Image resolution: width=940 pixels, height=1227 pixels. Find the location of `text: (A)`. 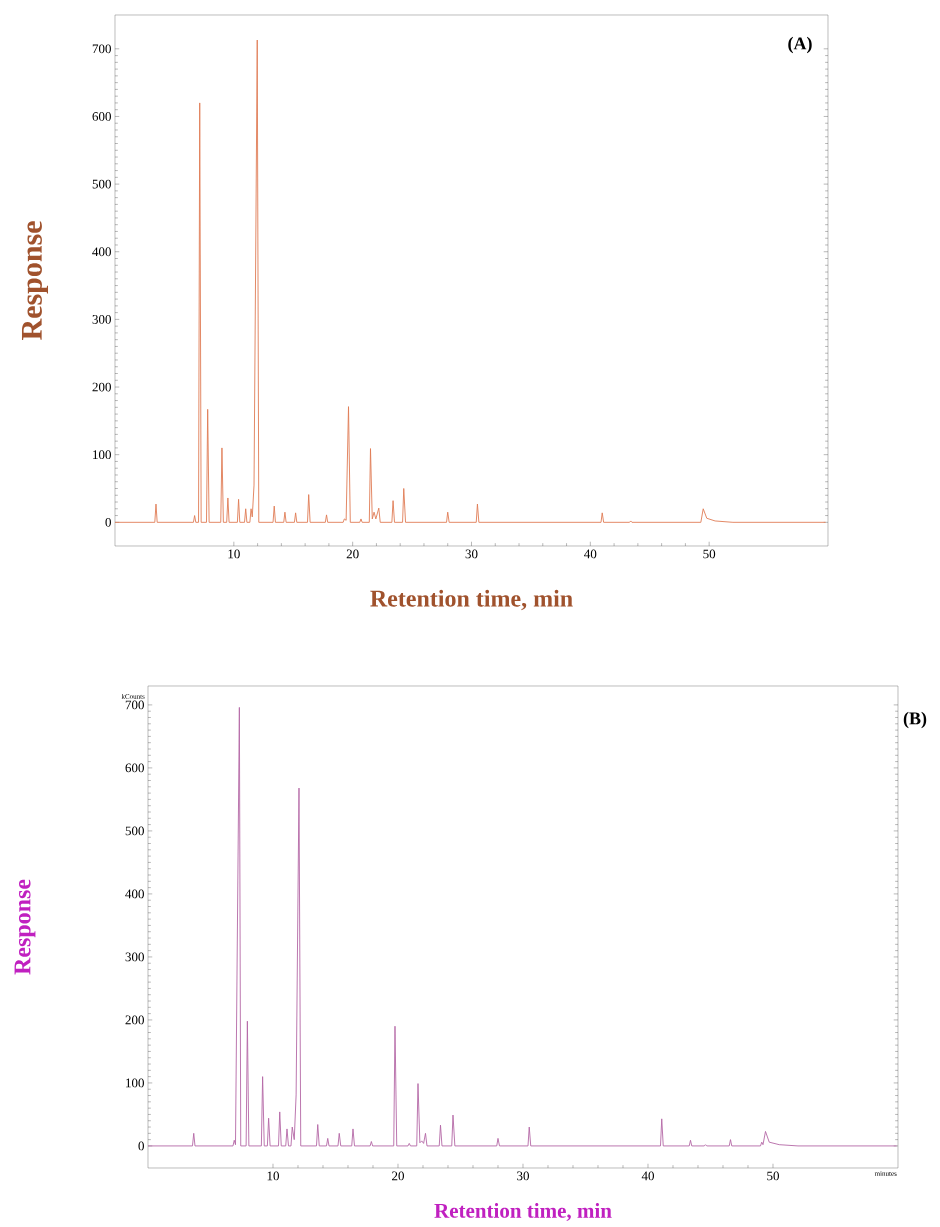

text: (A) is located at coordinates (800, 45).